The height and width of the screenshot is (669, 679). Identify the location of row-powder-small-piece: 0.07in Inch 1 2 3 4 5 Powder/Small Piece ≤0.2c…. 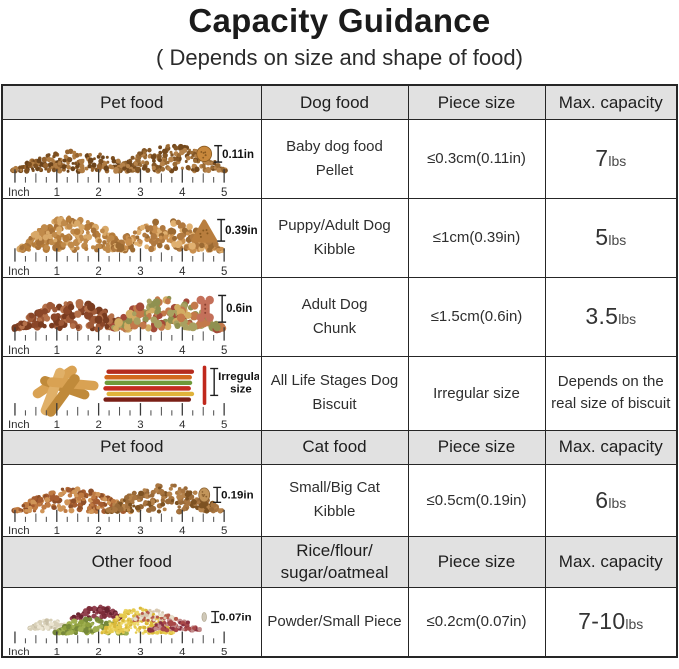
(339, 622).